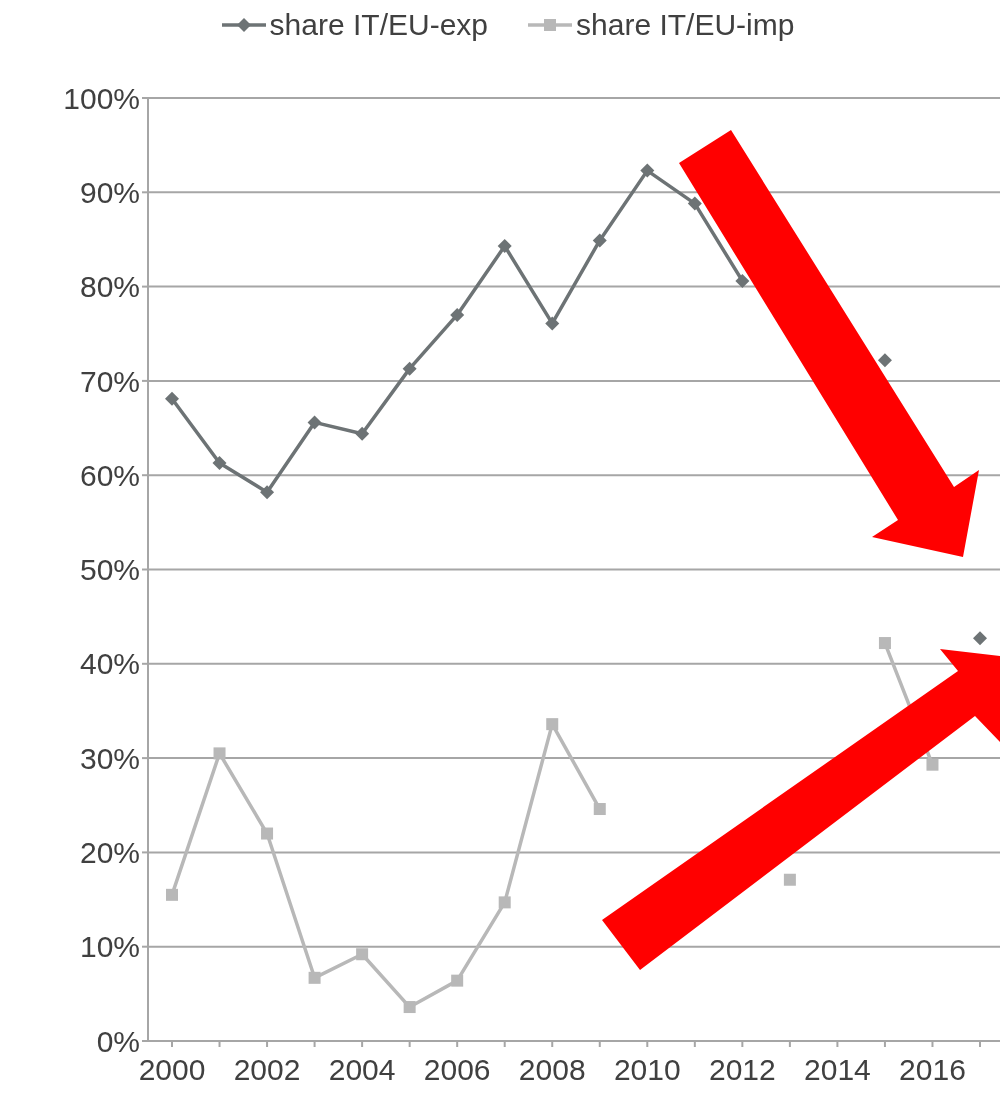  I want to click on y-tick-label: 20%, so click(109, 853).